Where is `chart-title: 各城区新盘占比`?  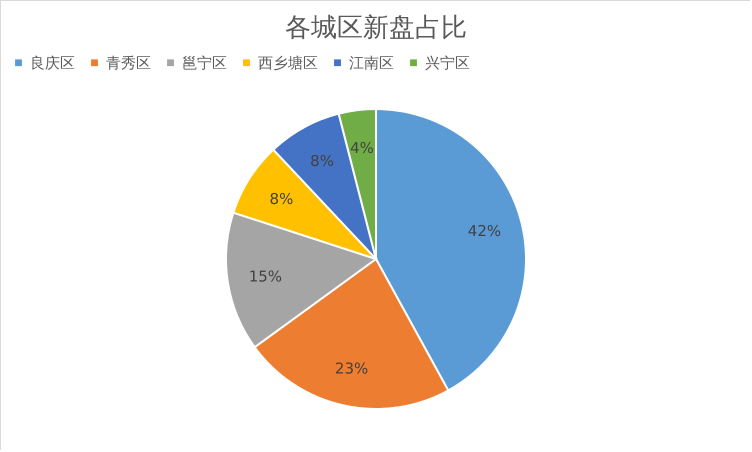
chart-title: 各城区新盘占比 is located at coordinates (376, 28).